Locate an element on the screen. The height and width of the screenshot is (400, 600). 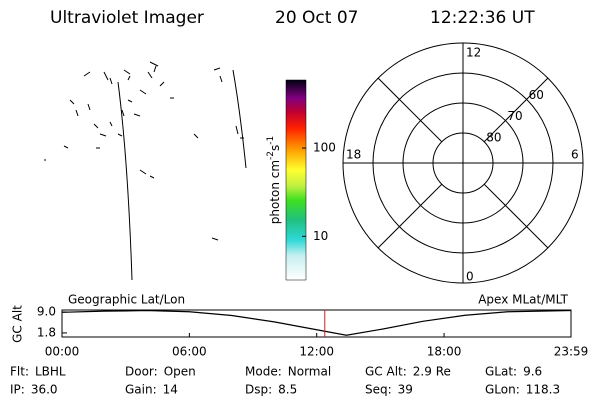
y-axis-label: GC Alt is located at coordinates (18, 324).